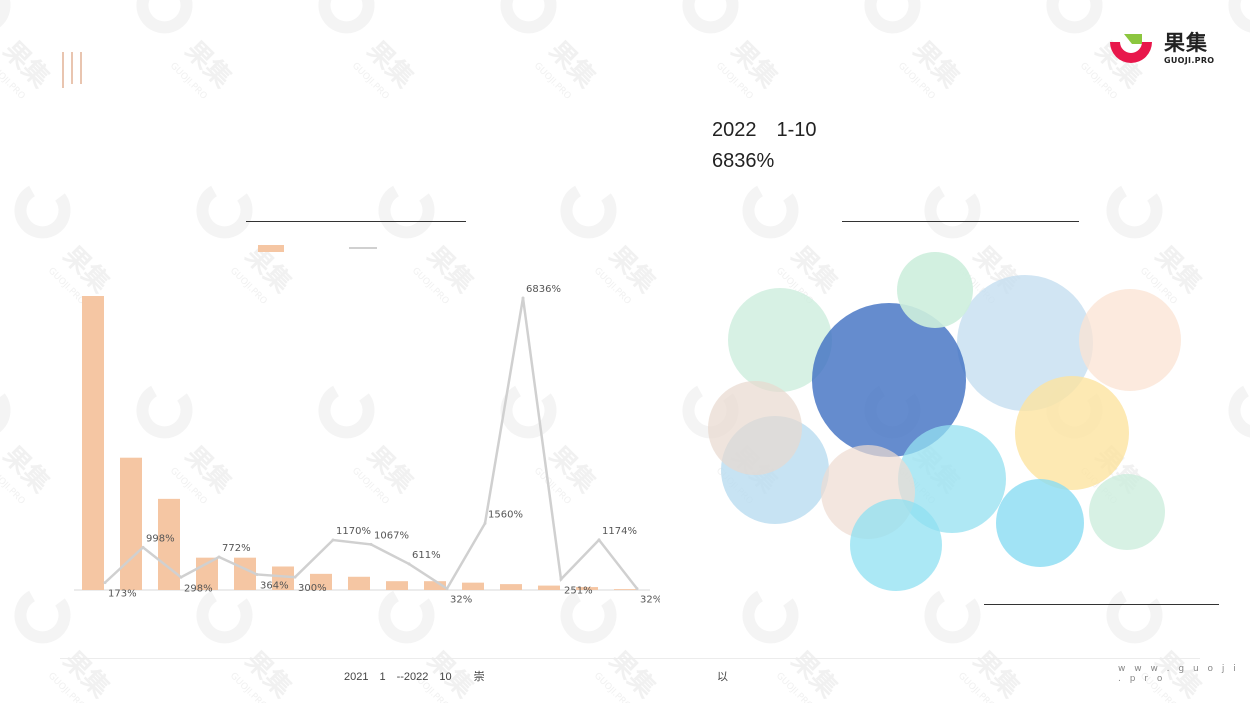 This screenshot has height=703, width=1250. I want to click on legend-line-swatch, so click(363, 248).